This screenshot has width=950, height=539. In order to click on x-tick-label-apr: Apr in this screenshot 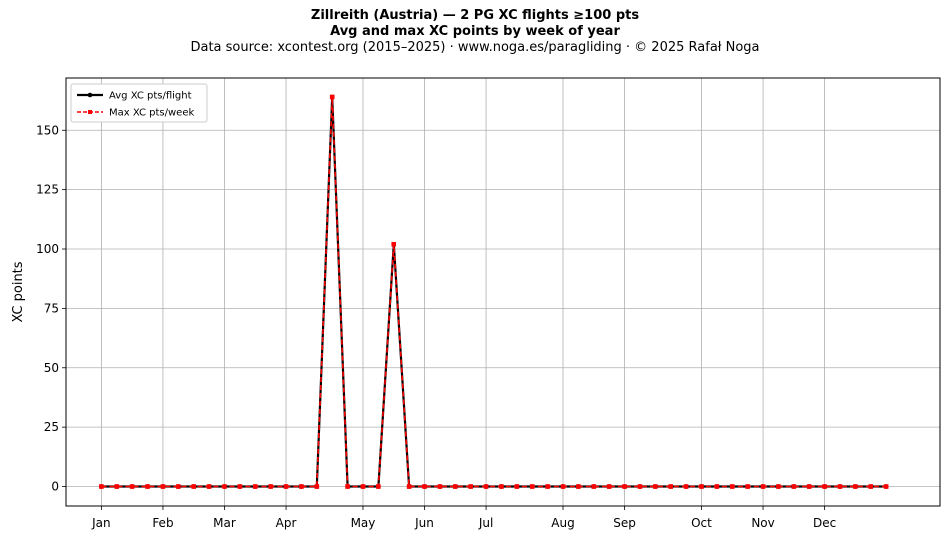, I will do `click(286, 523)`.